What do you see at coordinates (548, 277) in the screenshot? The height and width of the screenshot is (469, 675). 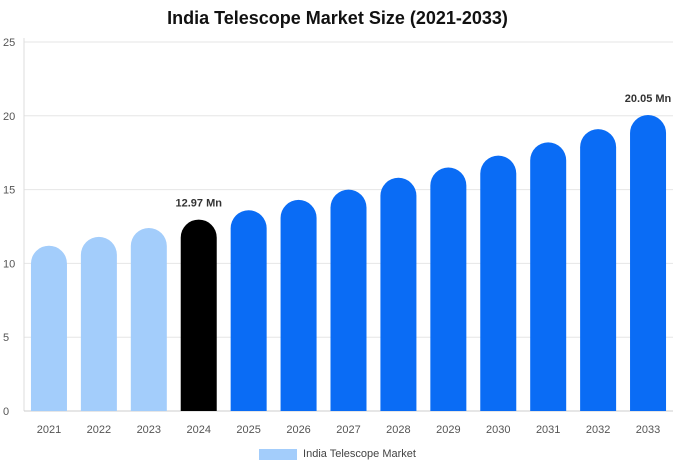 I see `bar-2031` at bounding box center [548, 277].